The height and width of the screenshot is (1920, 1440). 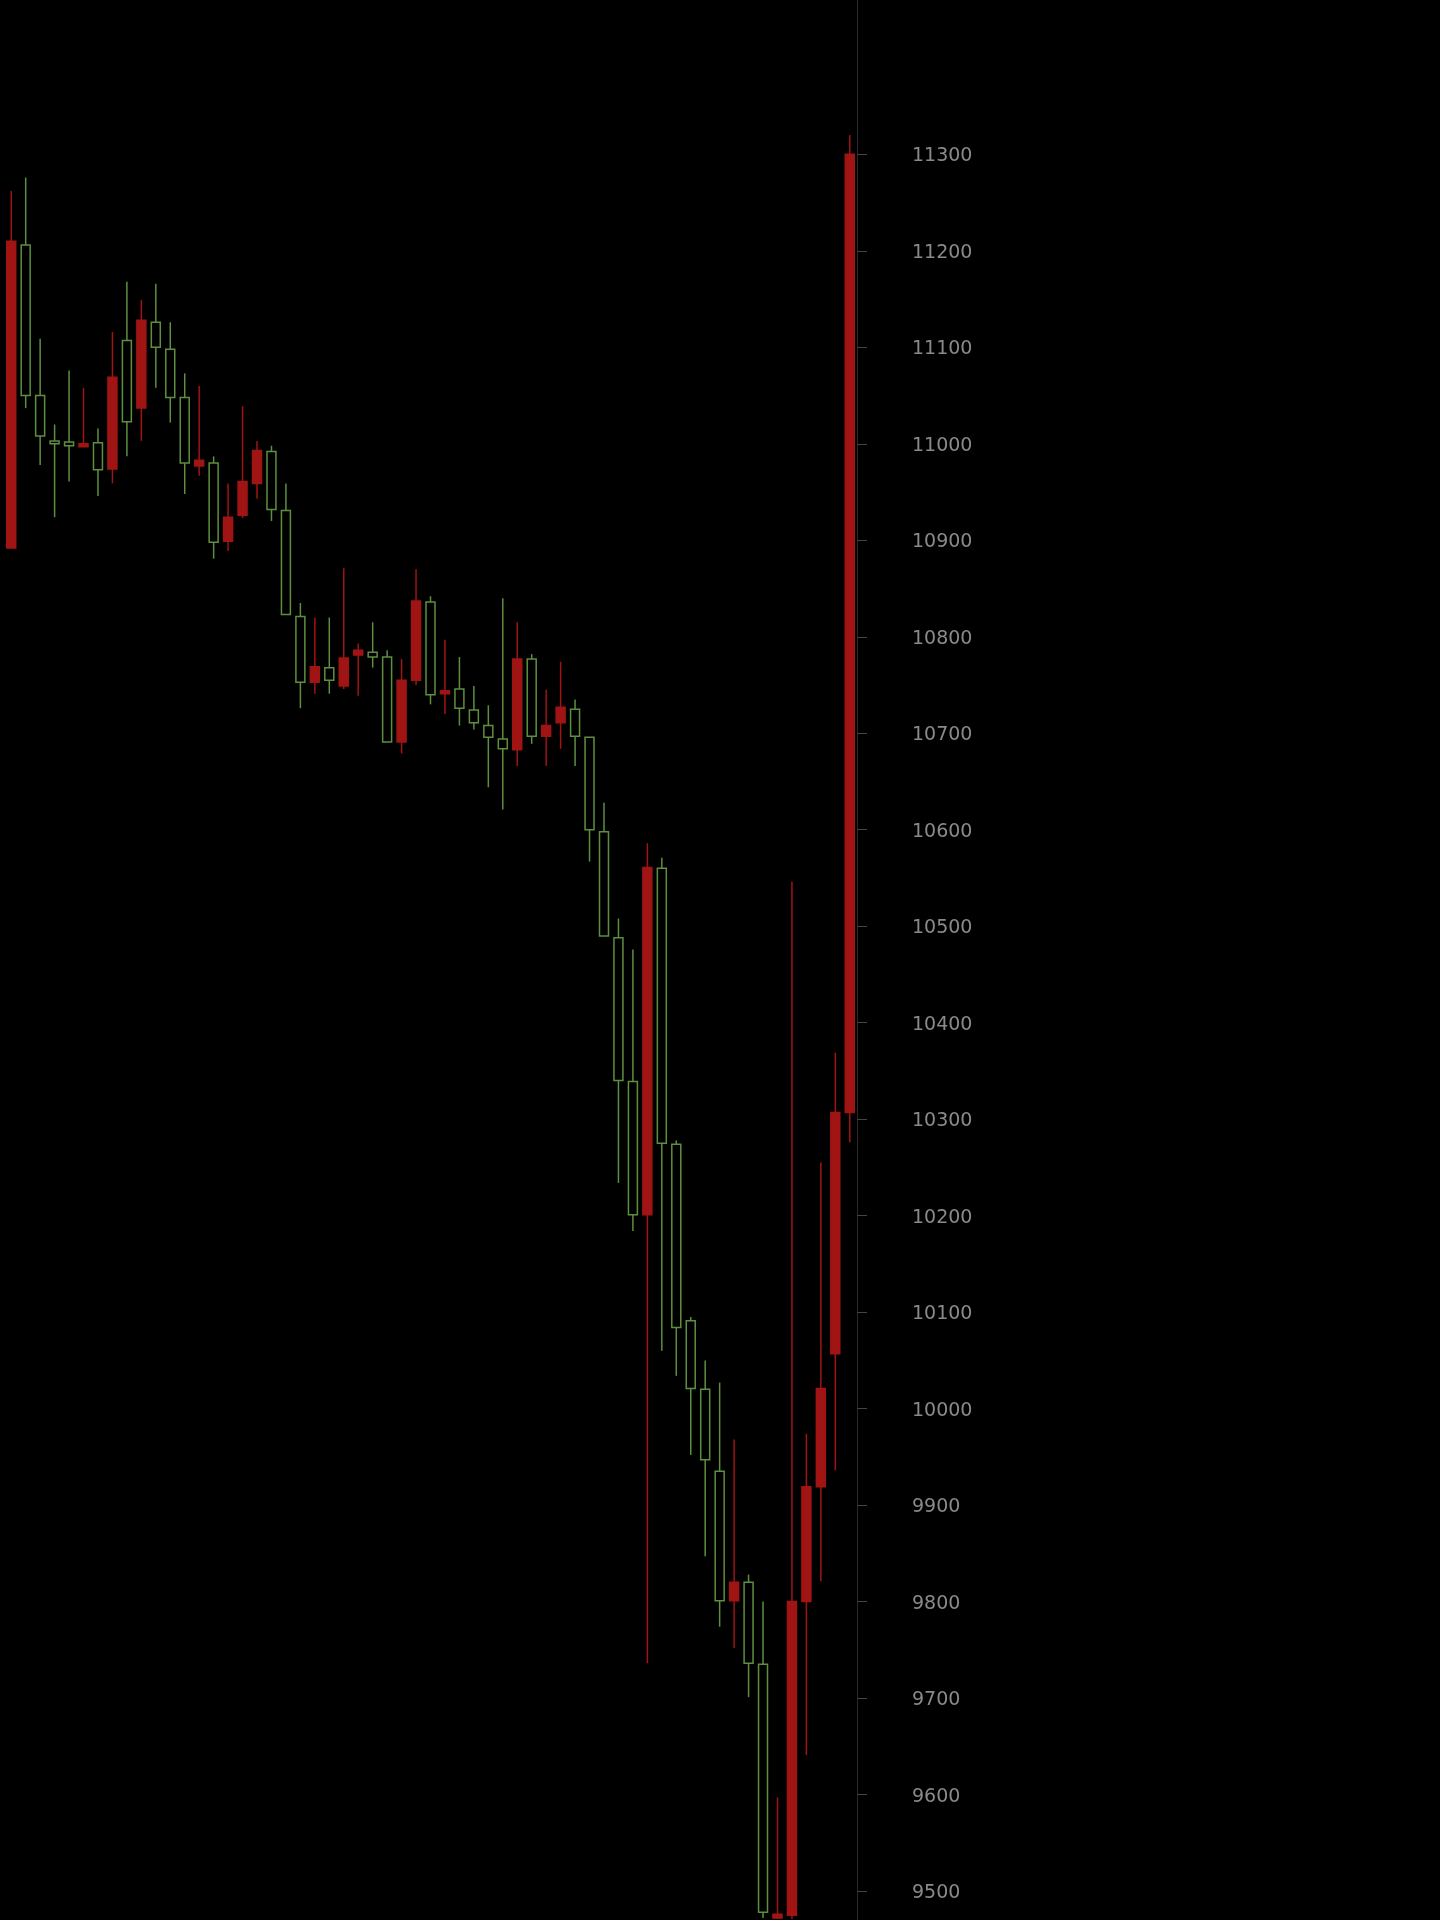 What do you see at coordinates (942, 733) in the screenshot?
I see `y-tick-label: 10700` at bounding box center [942, 733].